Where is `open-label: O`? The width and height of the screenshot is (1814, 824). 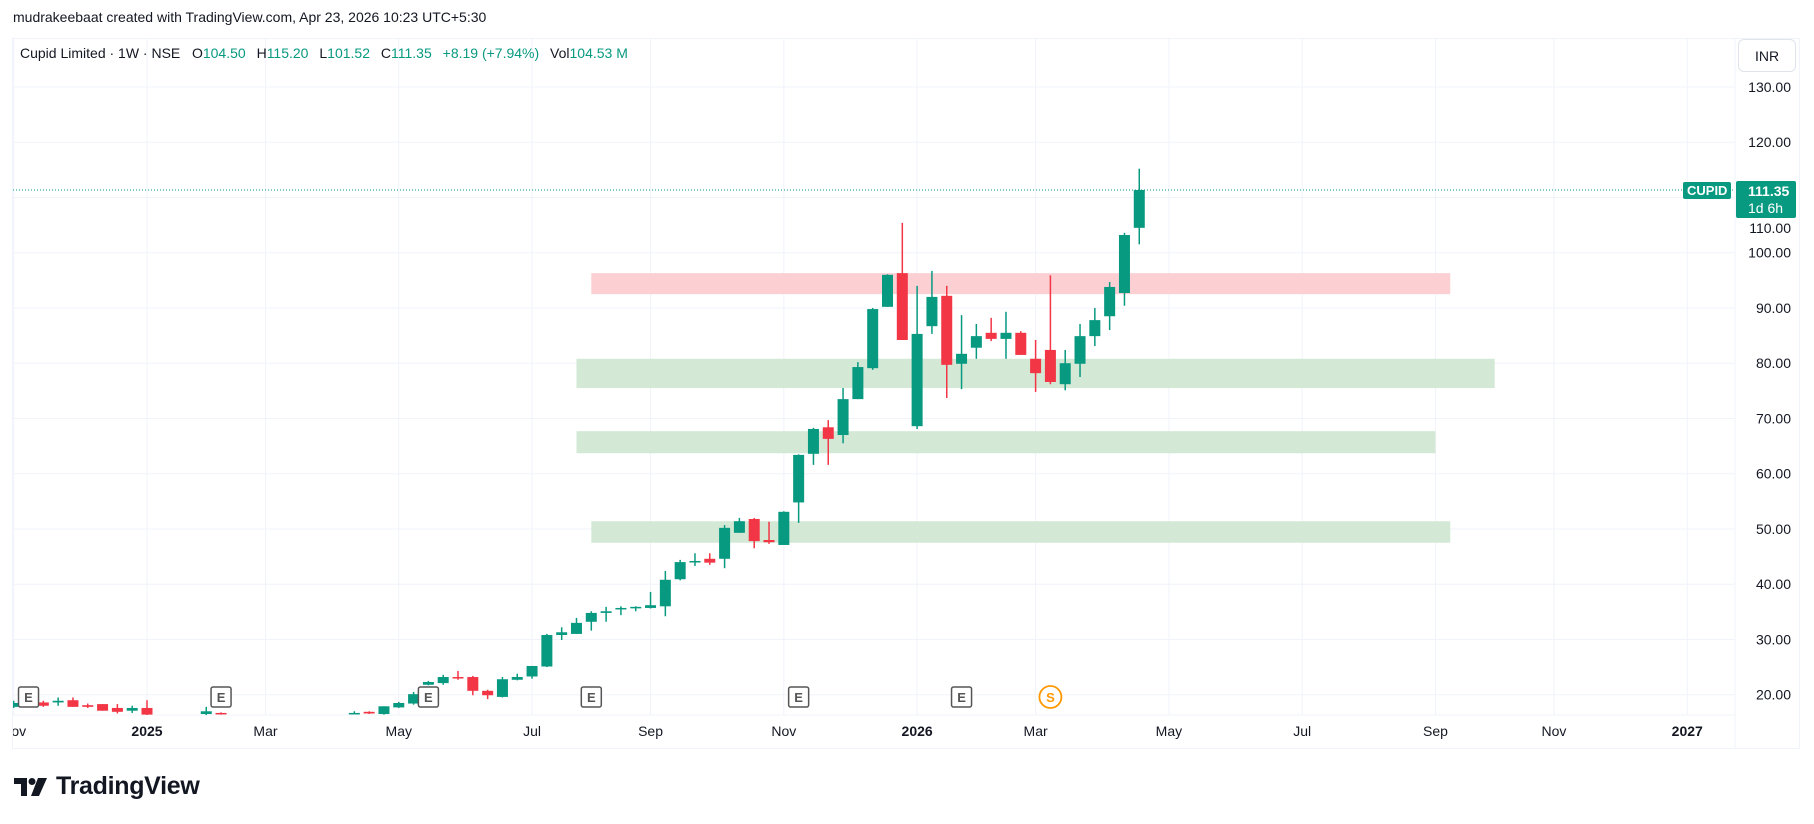 open-label: O is located at coordinates (197, 53).